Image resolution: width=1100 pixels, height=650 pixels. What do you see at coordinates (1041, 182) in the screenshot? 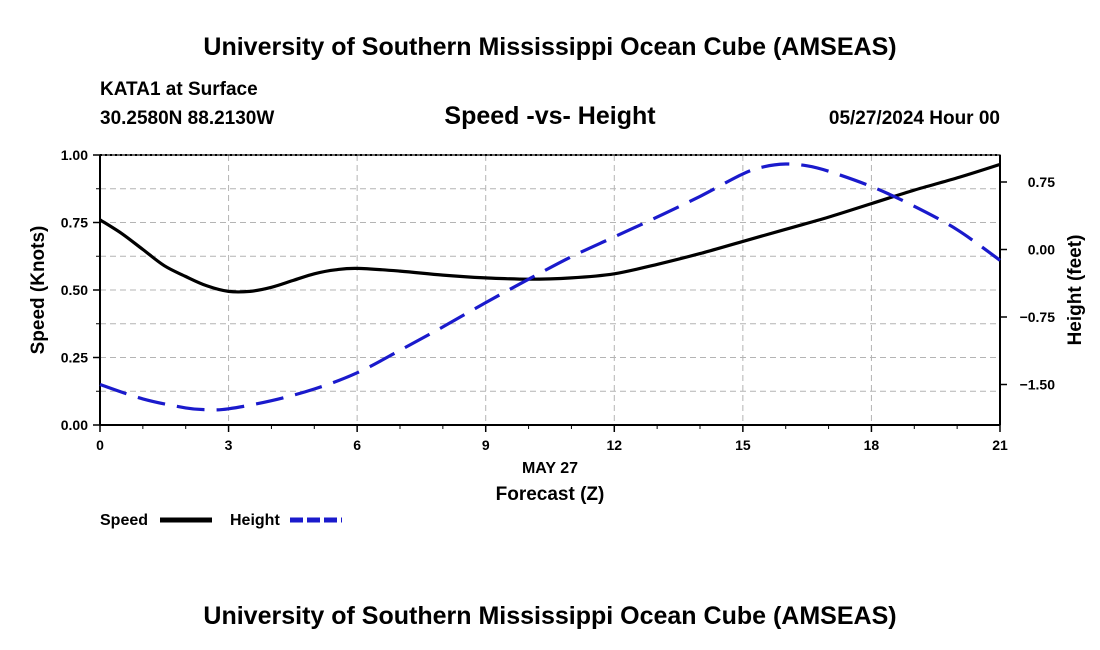
I see `y2-tick-label: 0.75` at bounding box center [1041, 182].